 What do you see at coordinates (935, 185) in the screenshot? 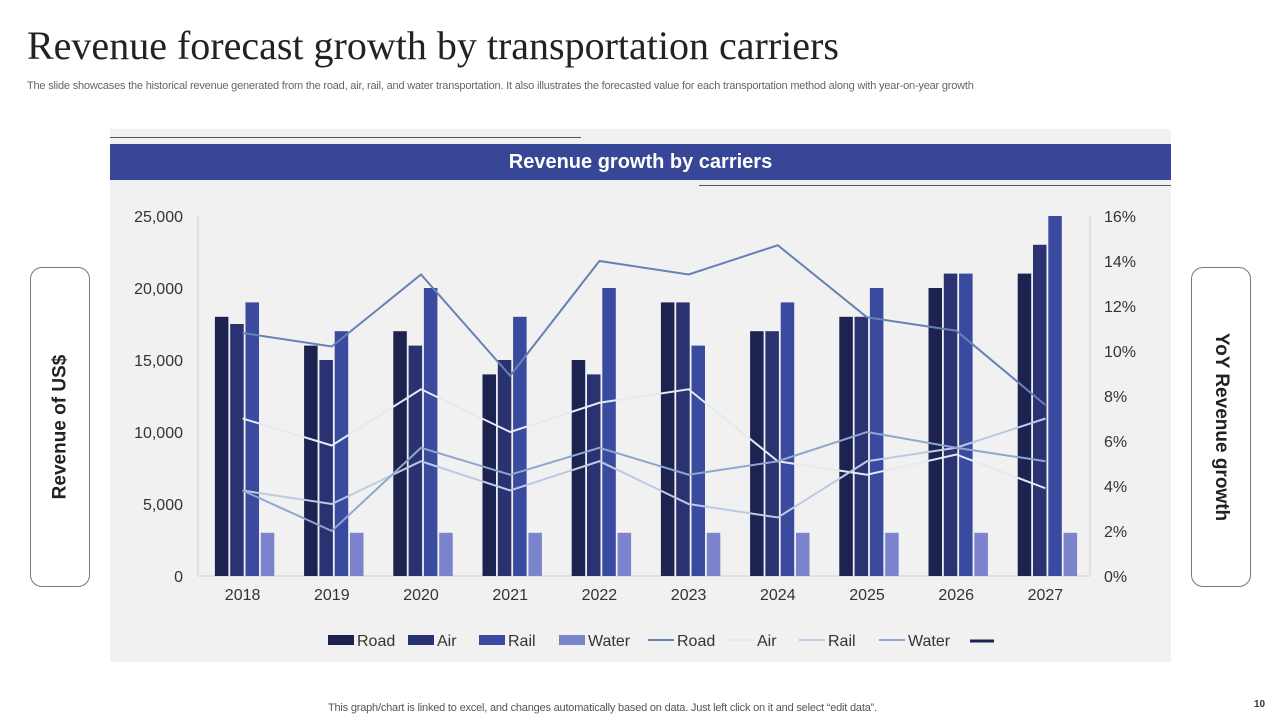
I see `divider-bottom` at bounding box center [935, 185].